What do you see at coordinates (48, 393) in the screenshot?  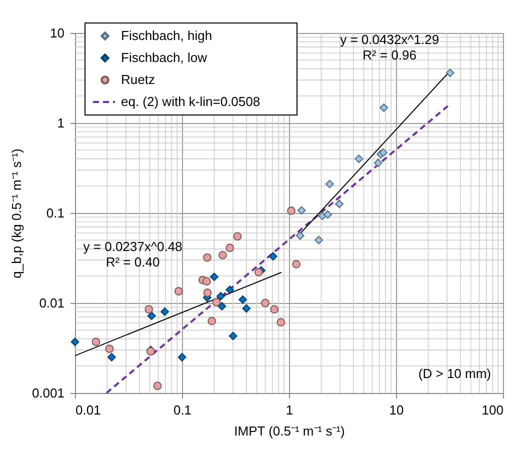 I see `y-tick-label: 0.001` at bounding box center [48, 393].